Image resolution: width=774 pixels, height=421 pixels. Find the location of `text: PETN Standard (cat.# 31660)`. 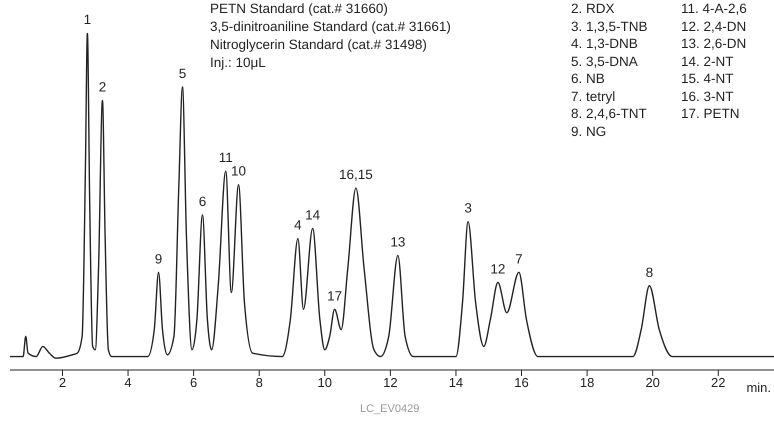

text: PETN Standard (cat.# 31660) is located at coordinates (299, 9).